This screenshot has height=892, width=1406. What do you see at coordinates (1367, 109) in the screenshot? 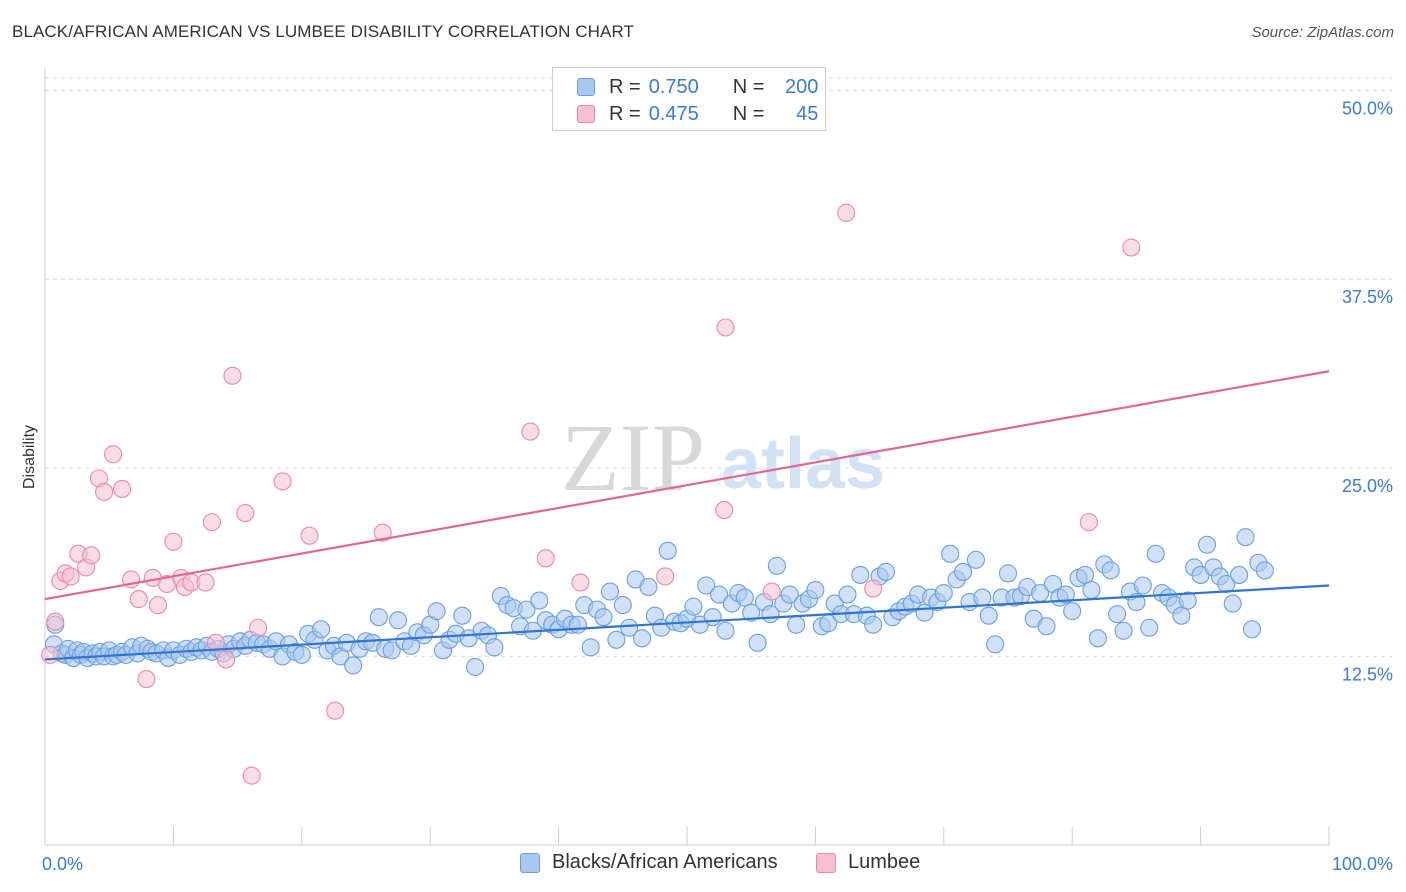
I see `y-tick-label: 50.0%` at bounding box center [1367, 109].